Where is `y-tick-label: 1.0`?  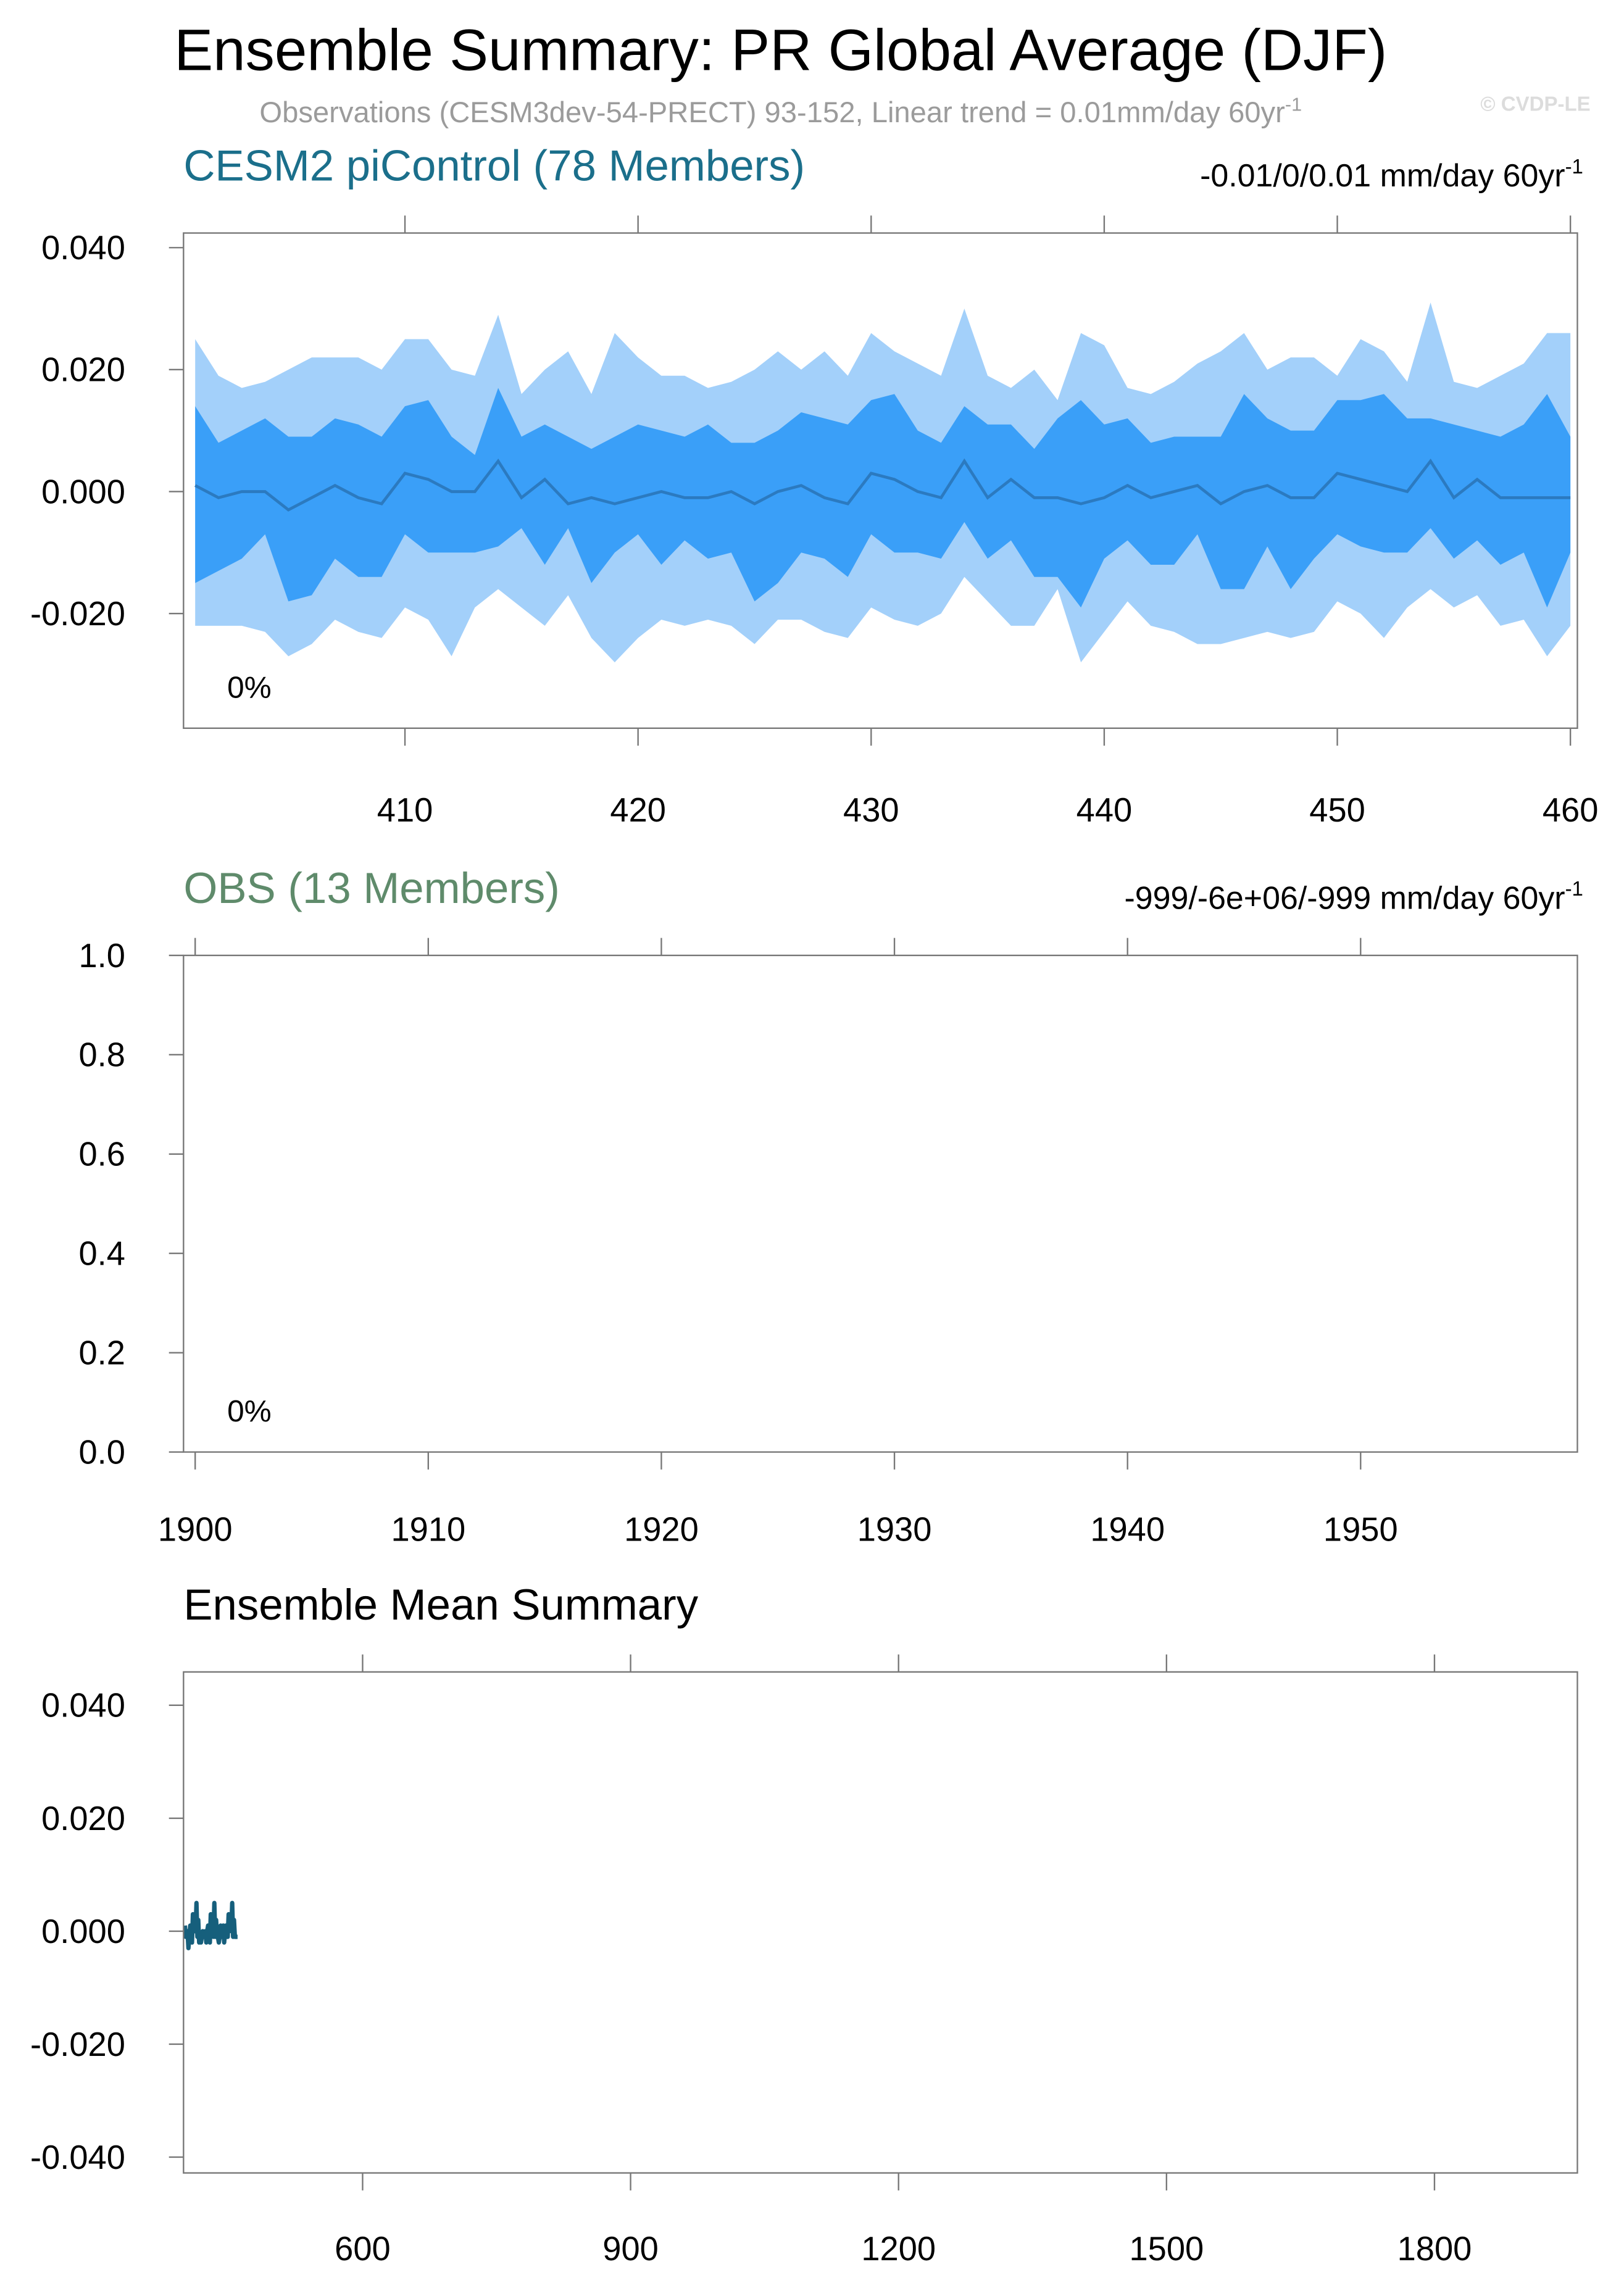
y-tick-label: 1.0 is located at coordinates (101, 956).